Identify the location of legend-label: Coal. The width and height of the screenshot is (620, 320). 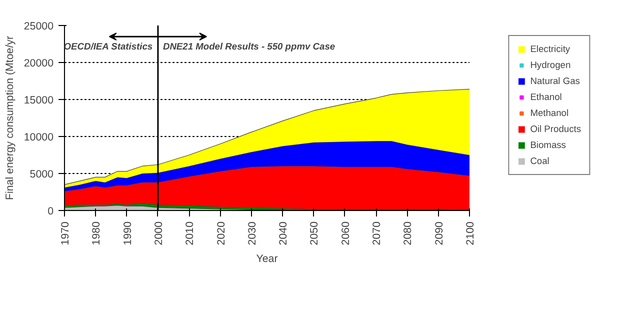
(540, 161).